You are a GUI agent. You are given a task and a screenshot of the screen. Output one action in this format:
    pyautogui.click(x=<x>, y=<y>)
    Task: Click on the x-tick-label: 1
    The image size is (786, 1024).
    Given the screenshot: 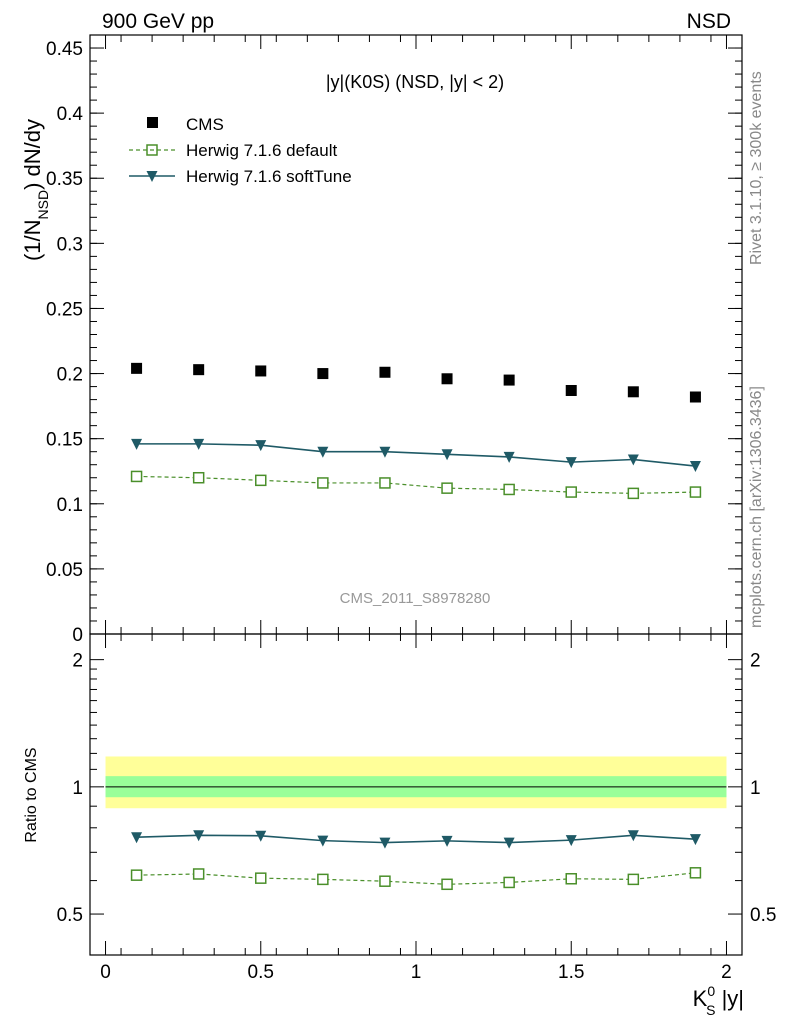 What is the action you would take?
    pyautogui.click(x=416, y=972)
    